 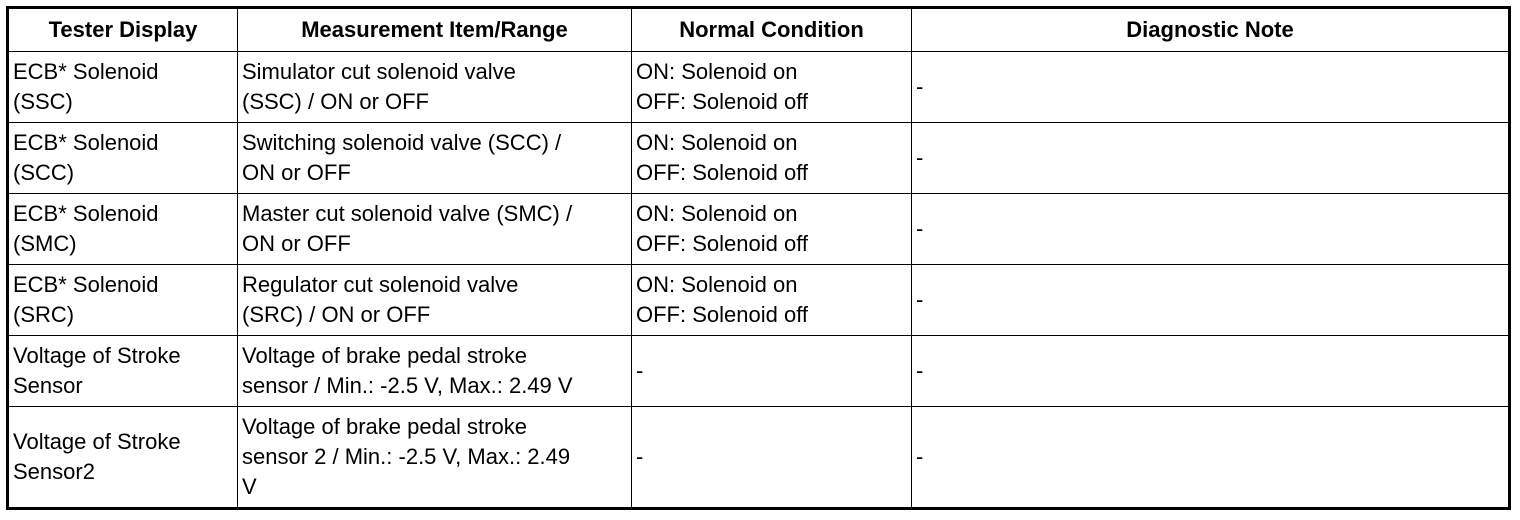 What do you see at coordinates (122, 229) in the screenshot?
I see `table-cell: ECB* Solenoid (SMC)` at bounding box center [122, 229].